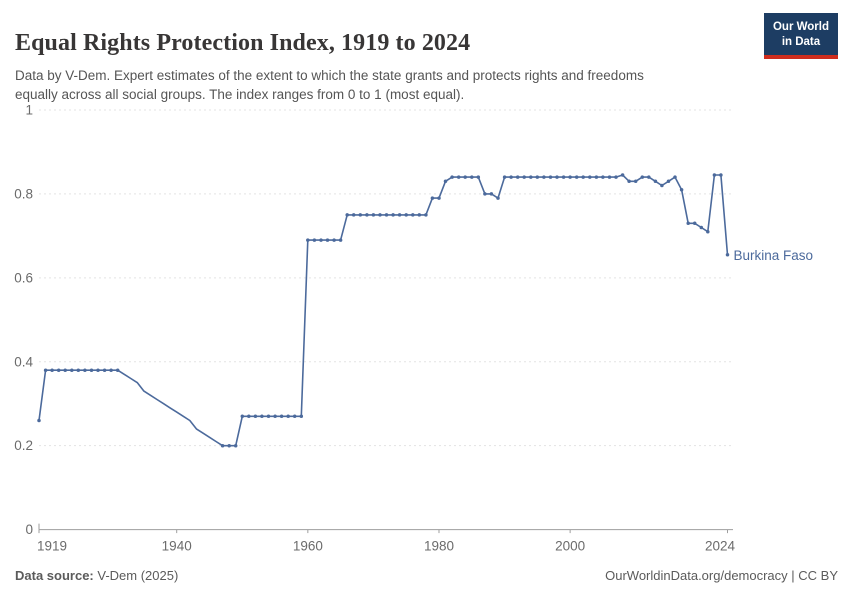  I want to click on data-point-1997, so click(550, 177).